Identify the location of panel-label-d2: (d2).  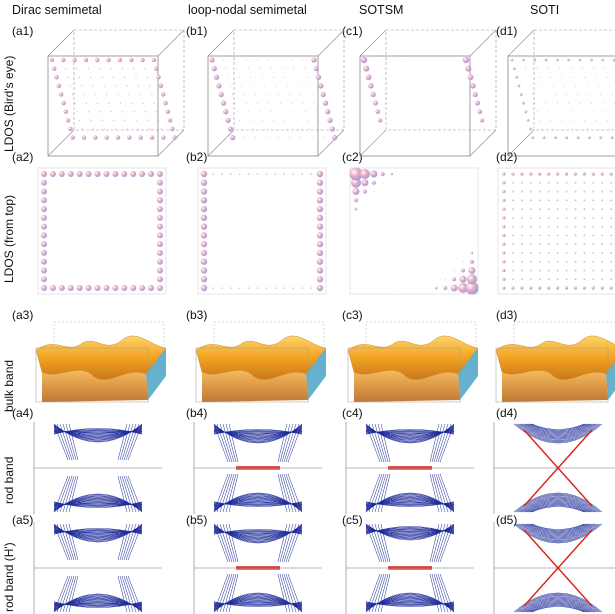
(507, 157).